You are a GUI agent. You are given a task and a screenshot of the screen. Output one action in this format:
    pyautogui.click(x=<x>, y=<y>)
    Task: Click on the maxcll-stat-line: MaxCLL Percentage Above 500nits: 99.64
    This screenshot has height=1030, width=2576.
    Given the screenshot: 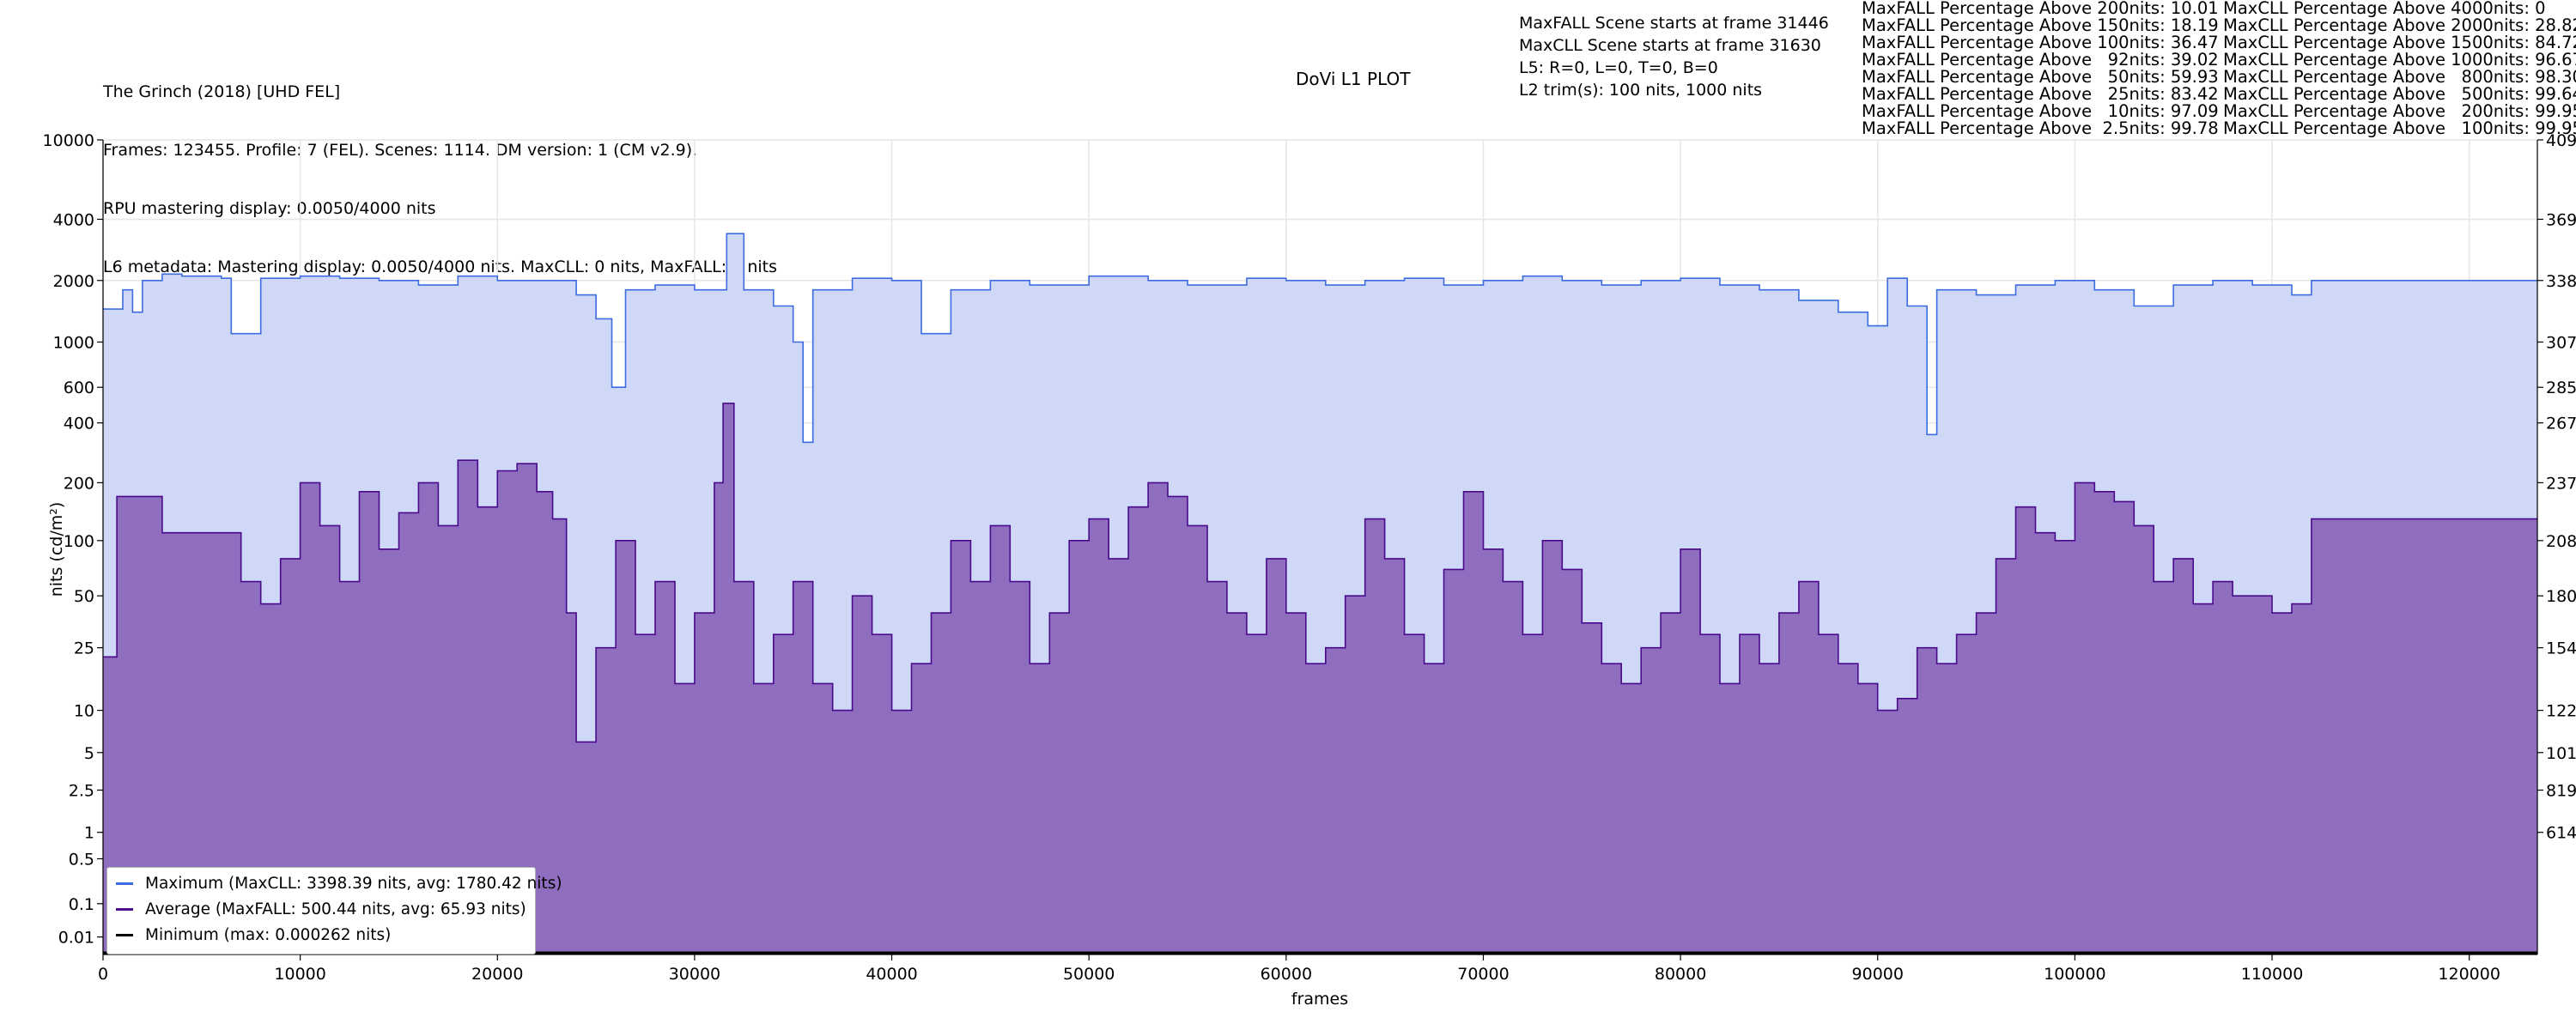 What is the action you would take?
    pyautogui.click(x=2399, y=94)
    